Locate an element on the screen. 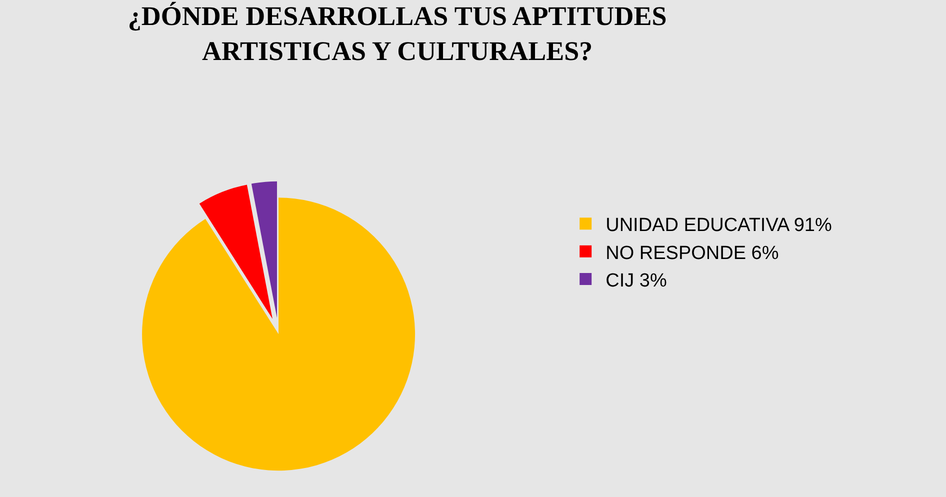 The height and width of the screenshot is (497, 946). legend-label: NO RESPONDE 6% is located at coordinates (692, 253).